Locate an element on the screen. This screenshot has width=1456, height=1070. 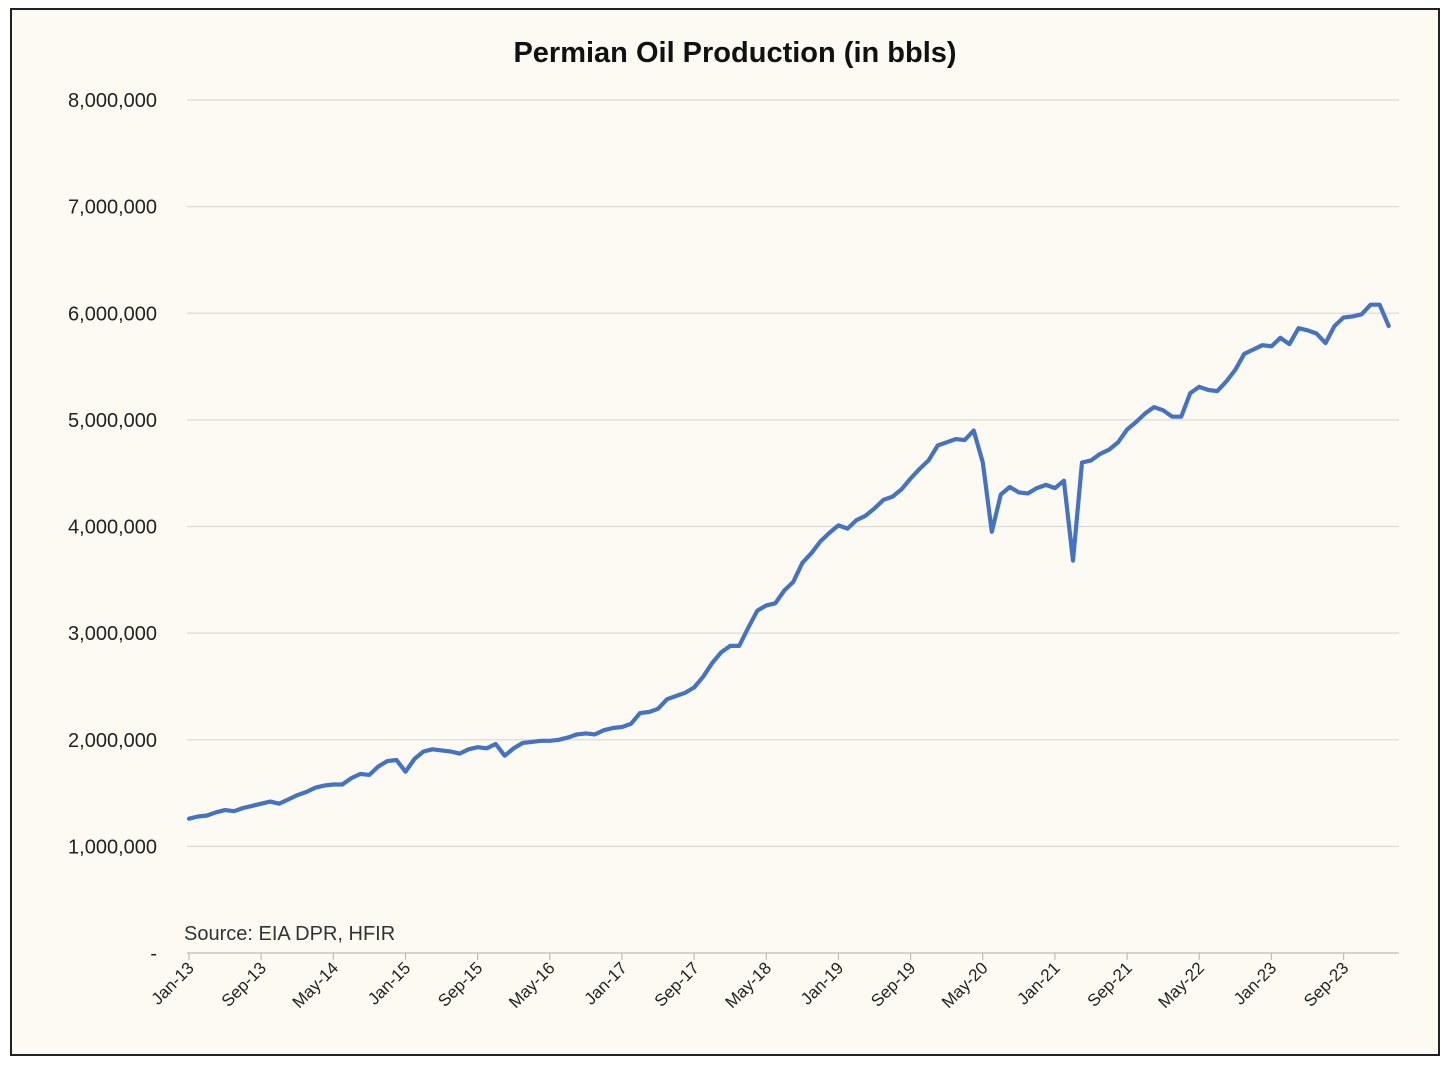
y-tick-label: 4,000,000 is located at coordinates (112, 528).